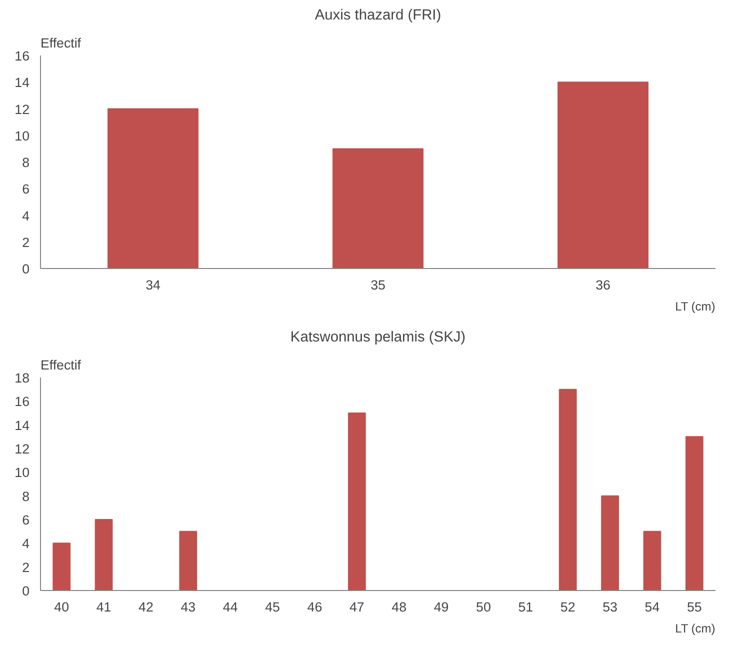 This screenshot has width=743, height=646. Describe the element at coordinates (146, 607) in the screenshot. I see `x-tick-label: 42` at that location.